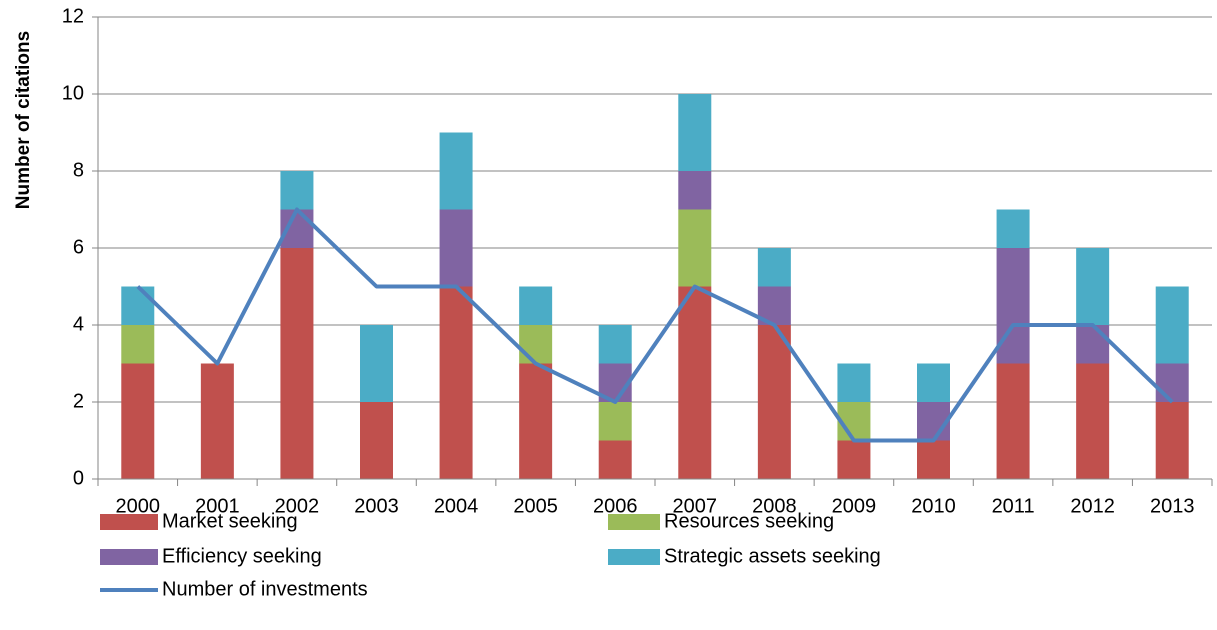  What do you see at coordinates (774, 506) in the screenshot?
I see `x-tick-label: 2008` at bounding box center [774, 506].